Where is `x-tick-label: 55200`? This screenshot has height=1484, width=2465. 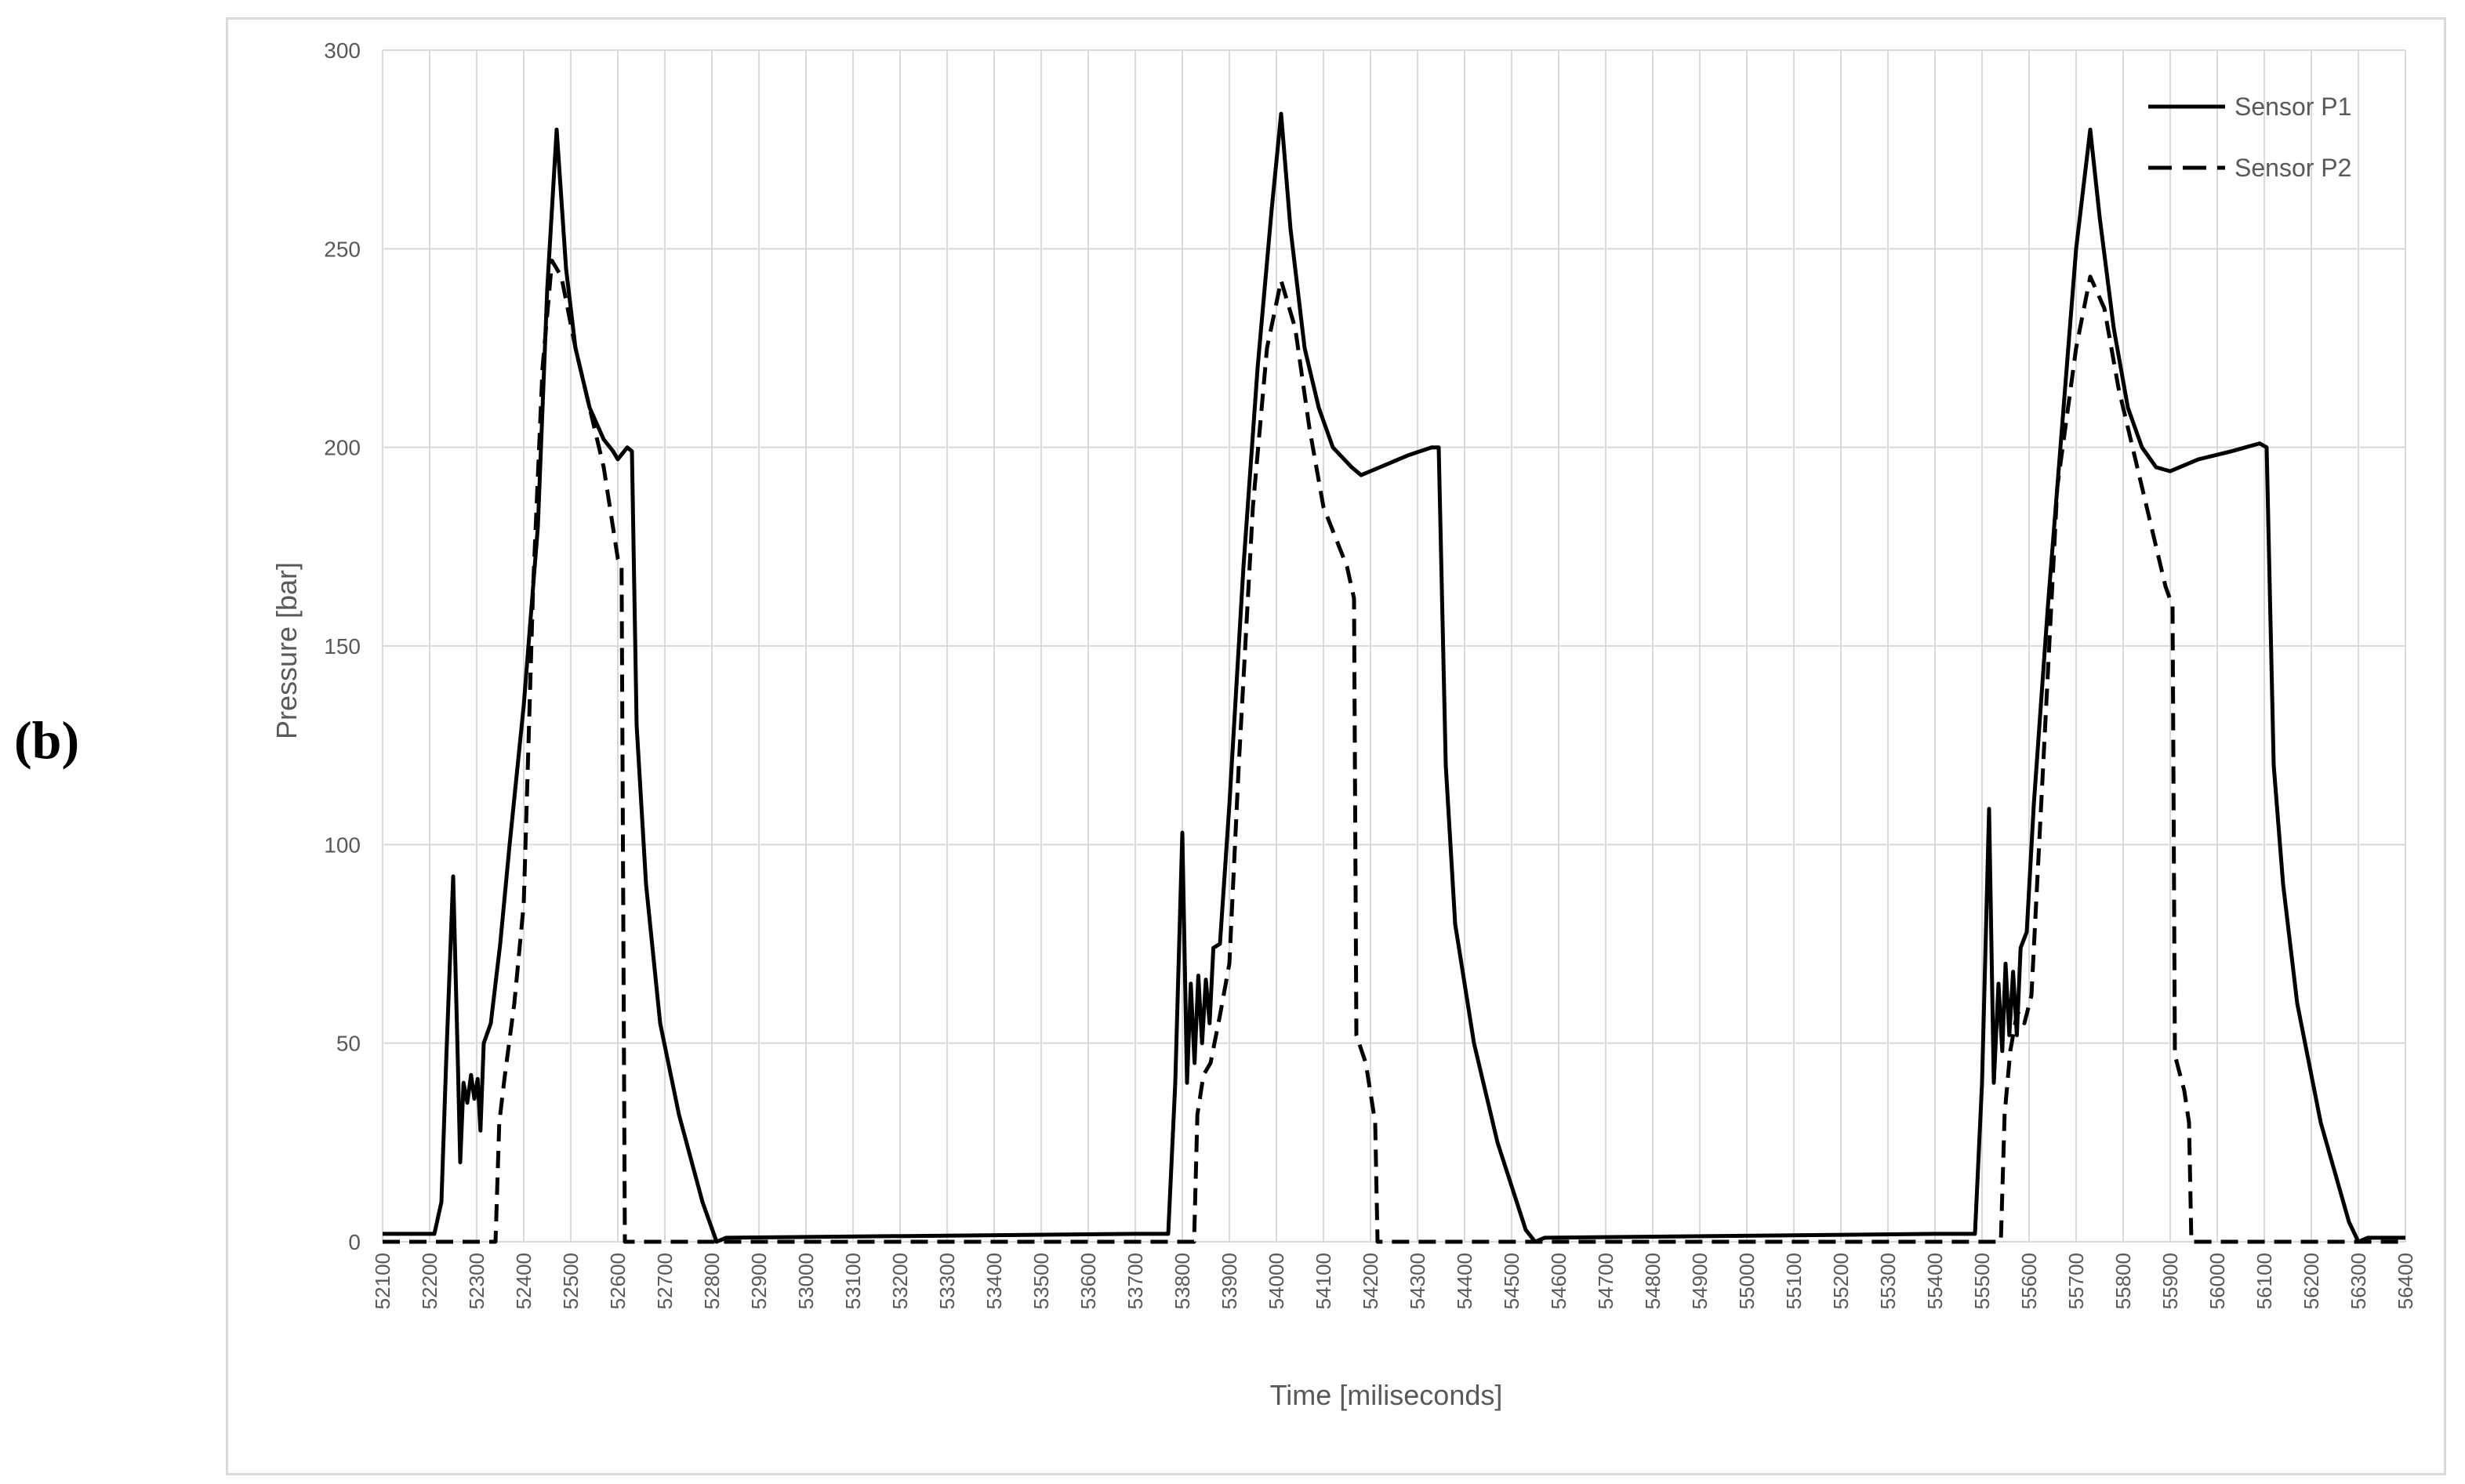 x-tick-label: 55200 is located at coordinates (1841, 1281).